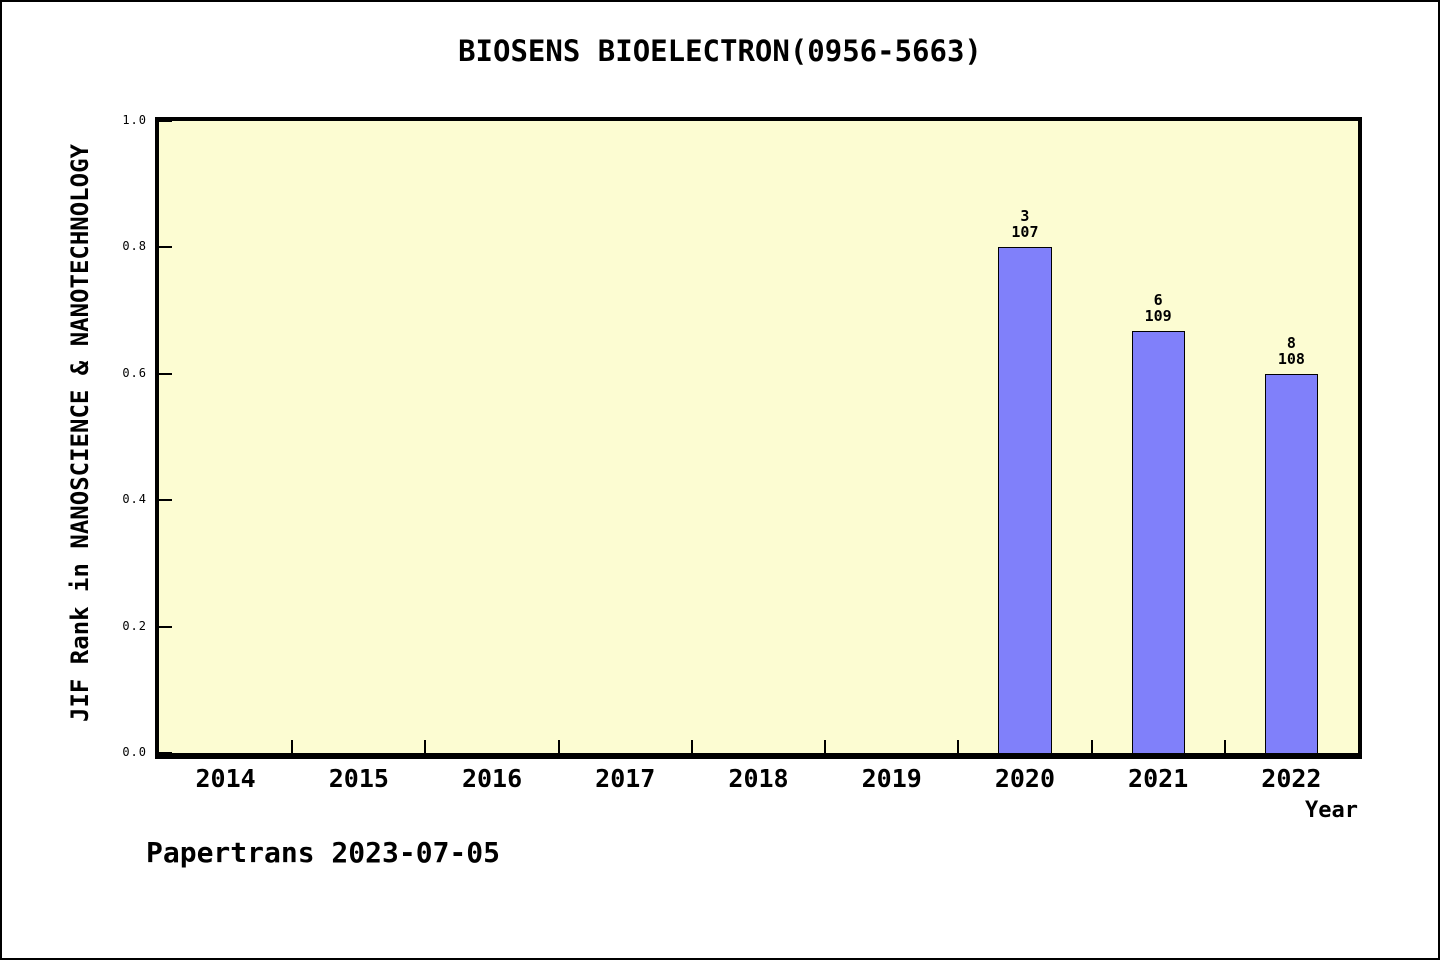 The image size is (1440, 960). I want to click on y-tick-label: 0.2, so click(134, 625).